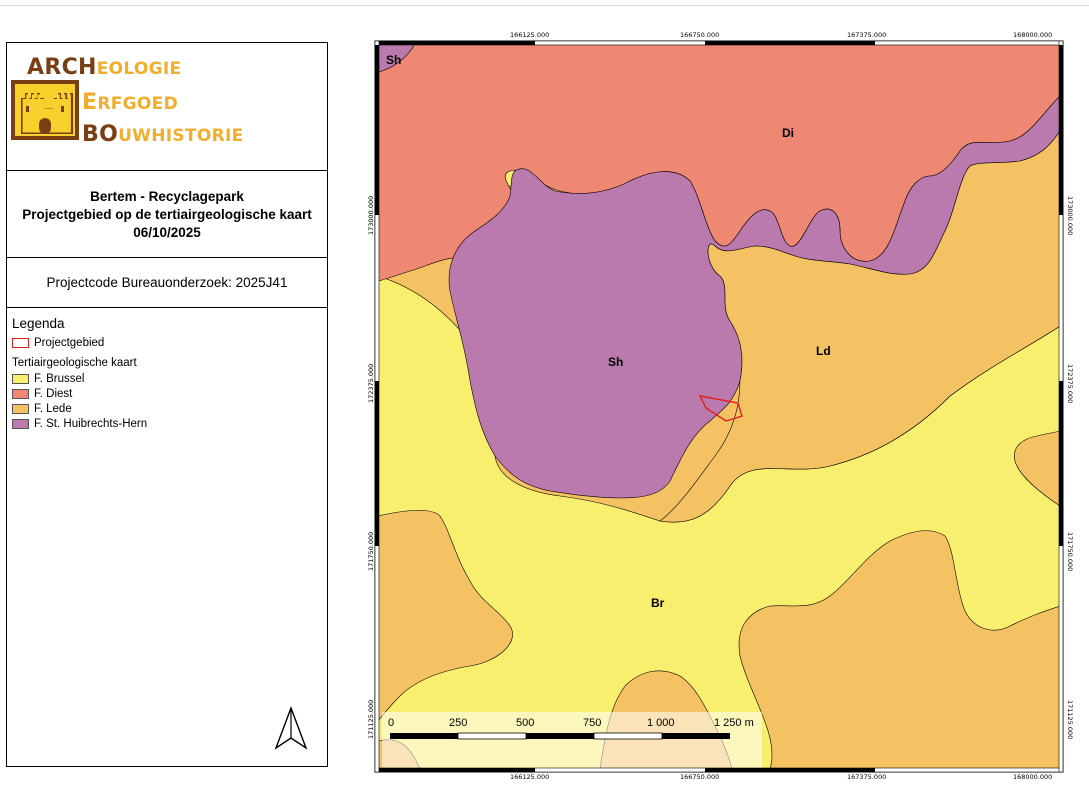  I want to click on lede-swatch, so click(20, 409).